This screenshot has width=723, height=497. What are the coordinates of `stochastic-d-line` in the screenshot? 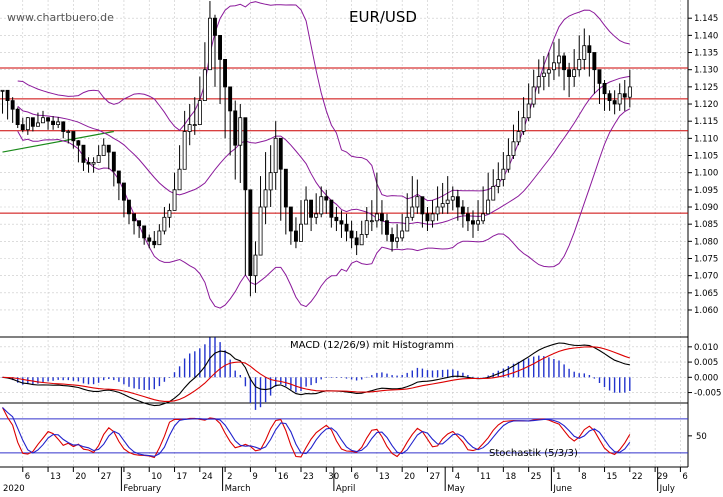 It's located at (316, 432).